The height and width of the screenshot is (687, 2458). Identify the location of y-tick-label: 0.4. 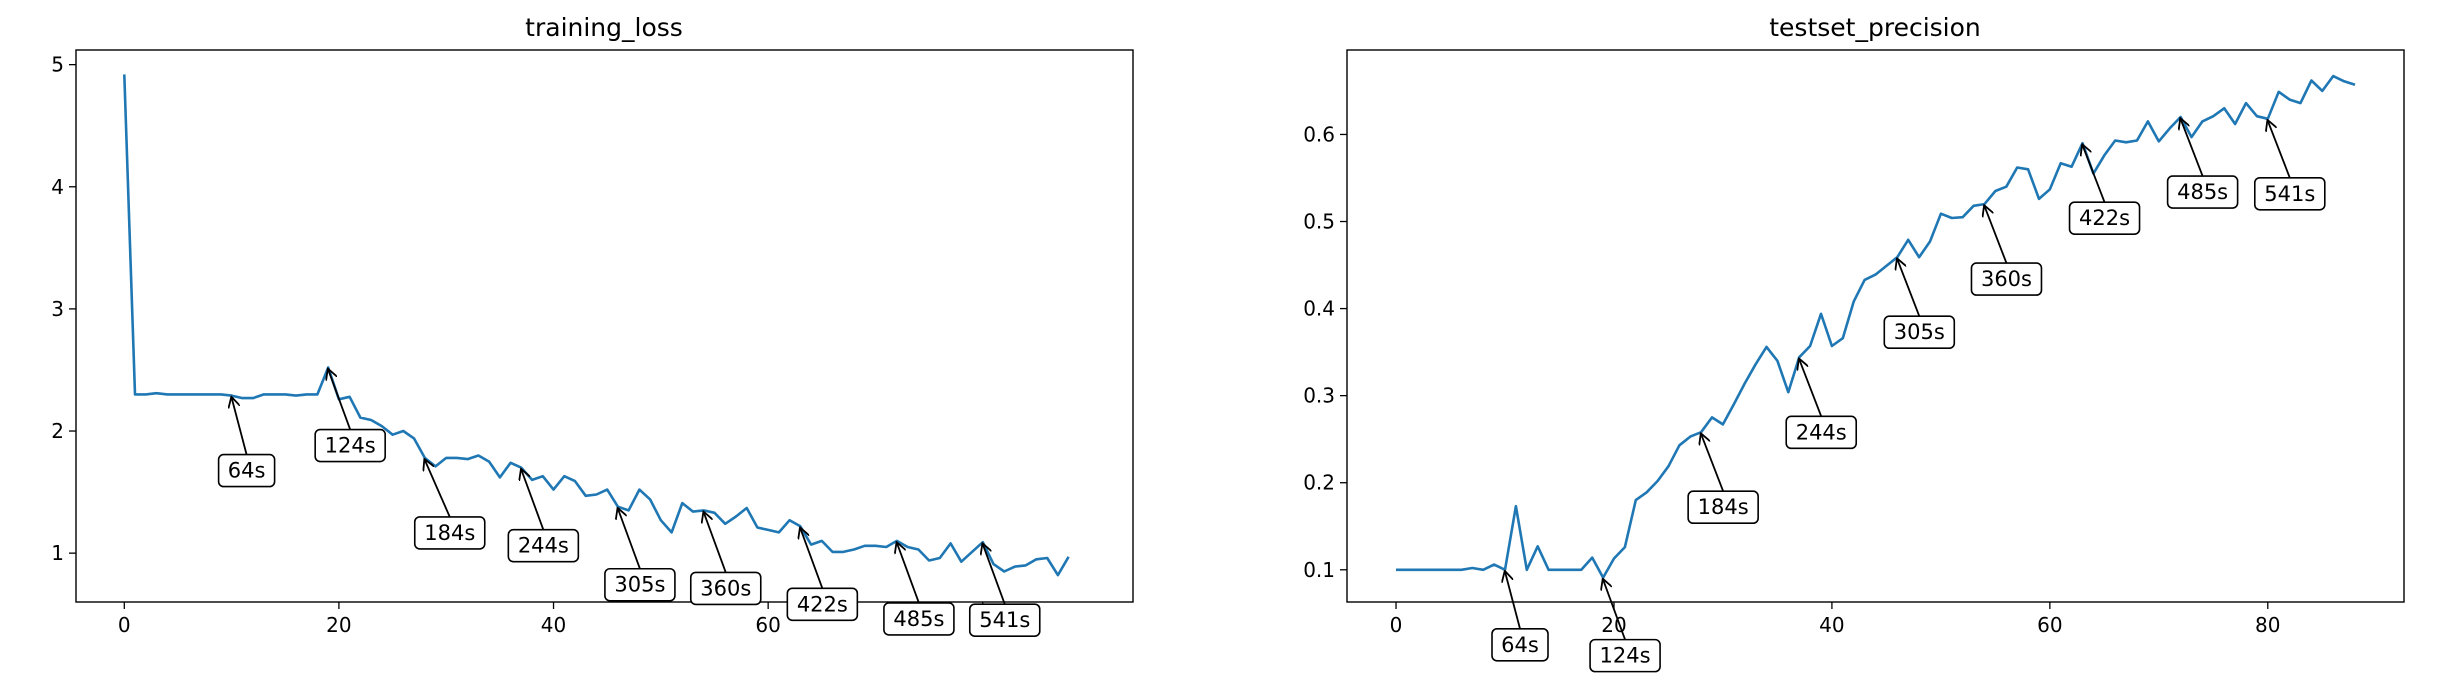
(1319, 309).